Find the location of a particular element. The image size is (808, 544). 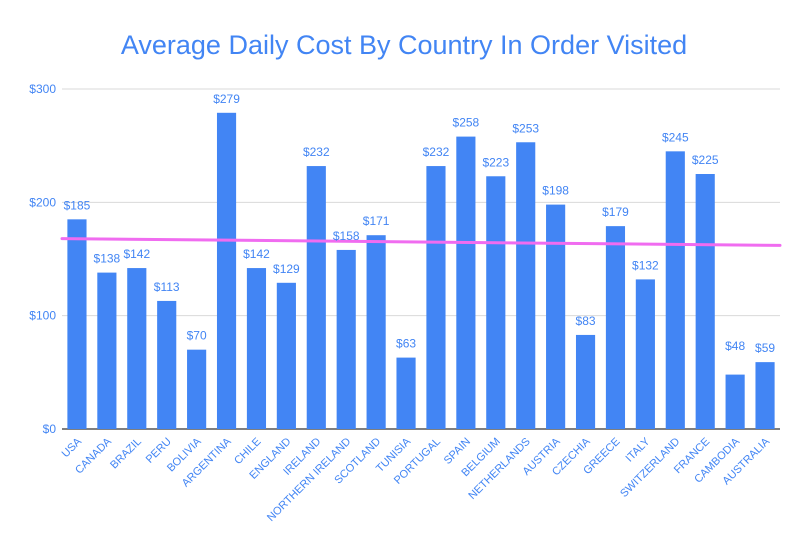

data-label-netherlands: $253 is located at coordinates (525, 128).